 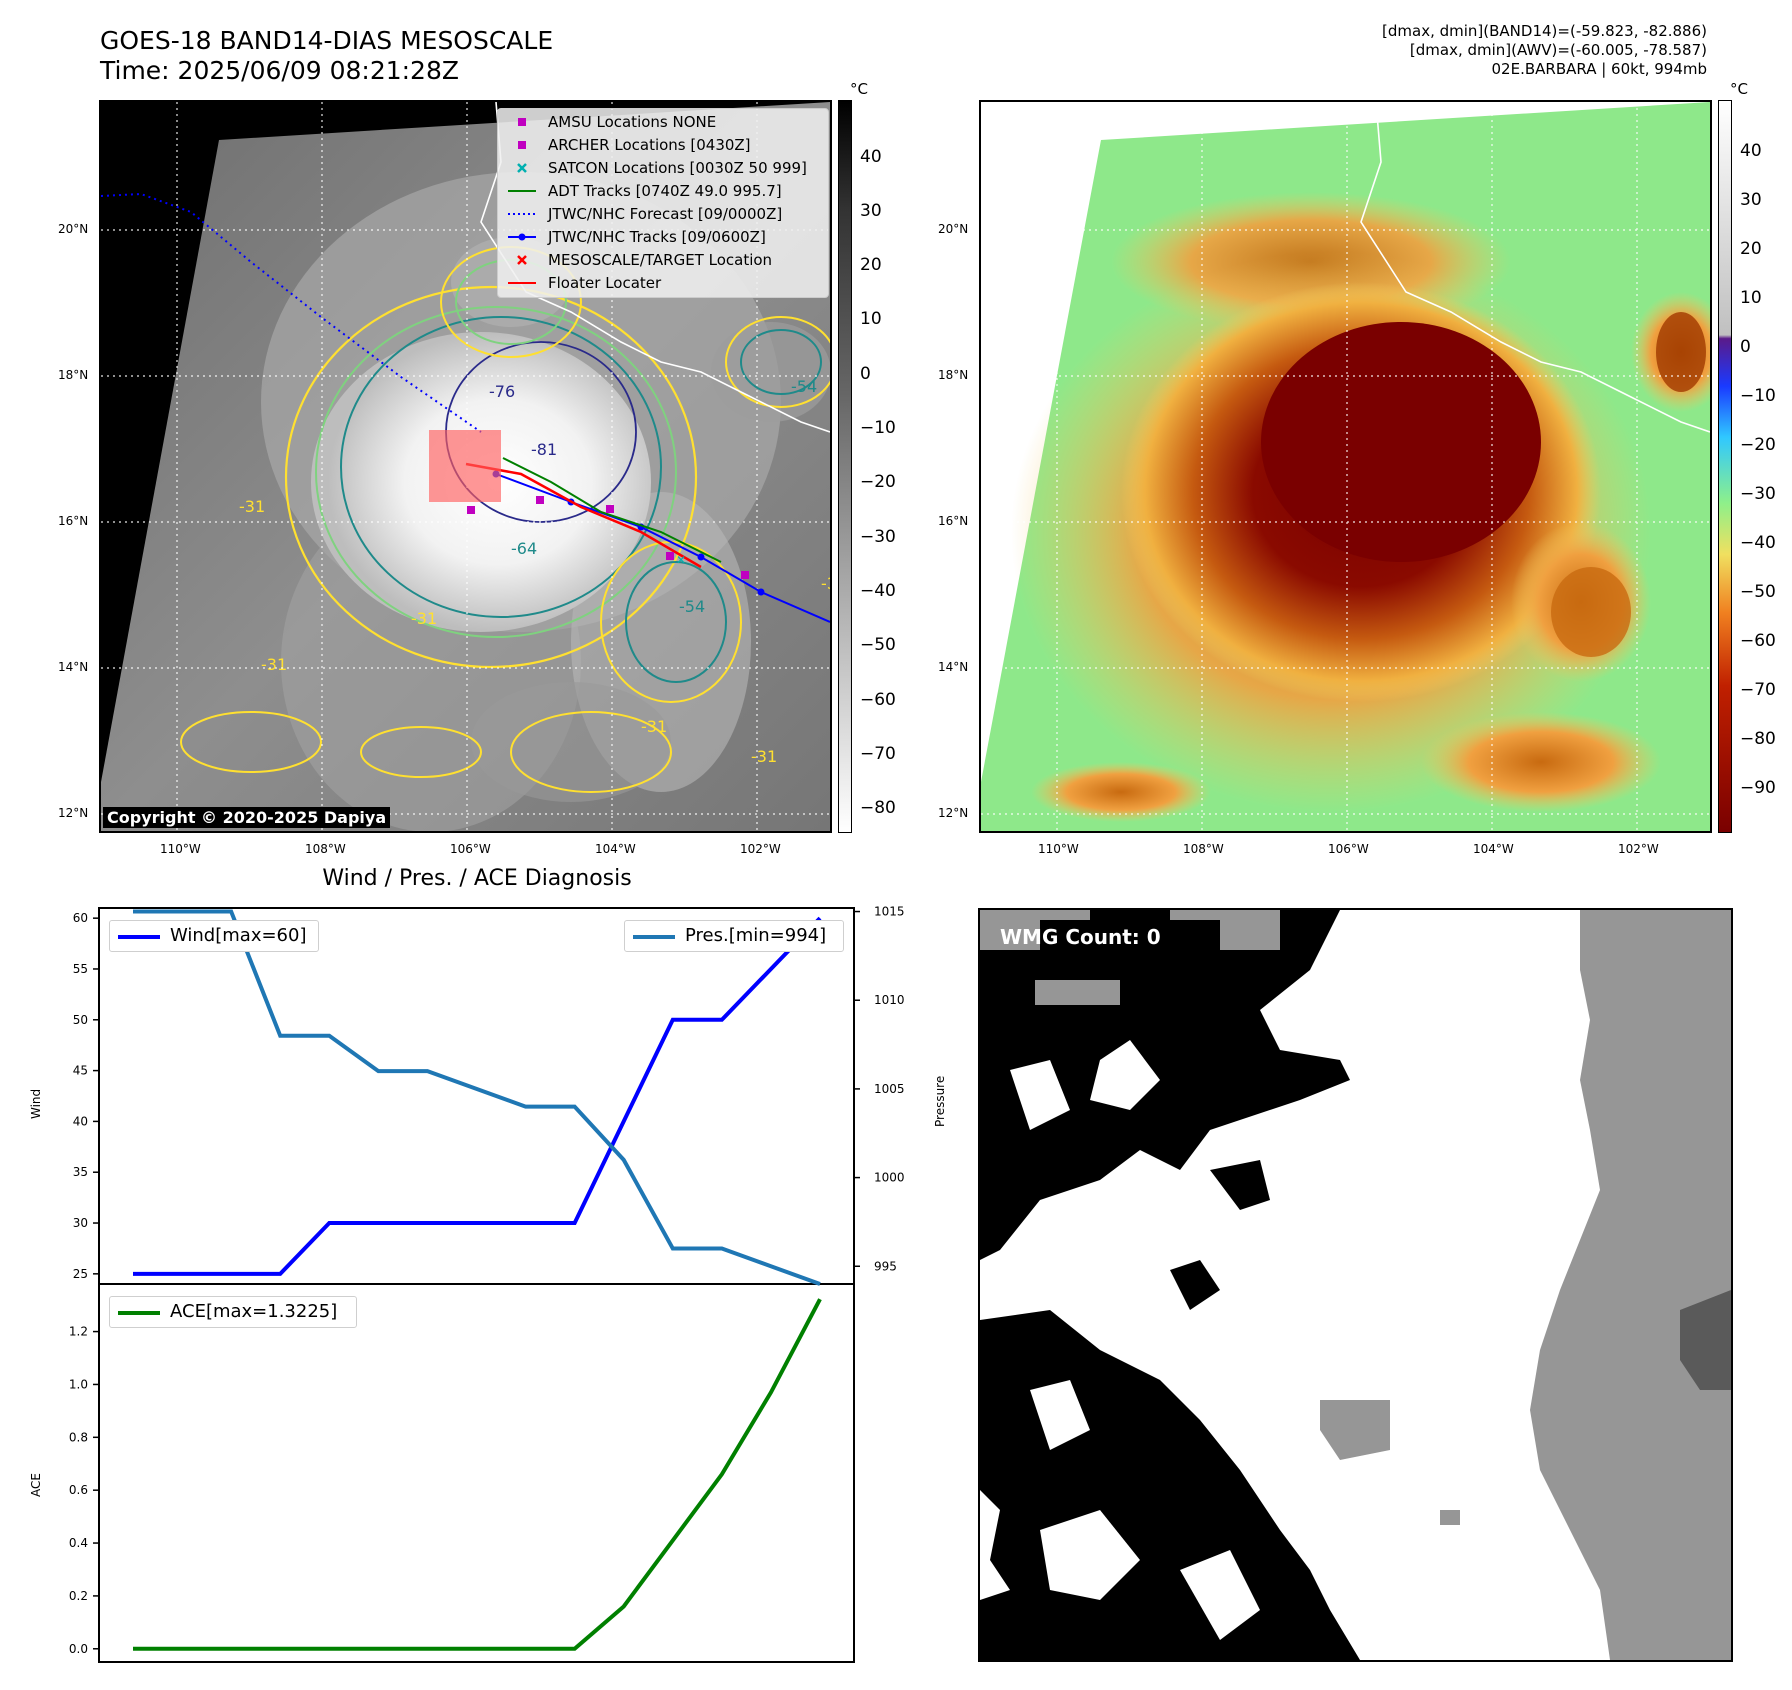 What do you see at coordinates (1058, 849) in the screenshot?
I see `lon-label: 110°W` at bounding box center [1058, 849].